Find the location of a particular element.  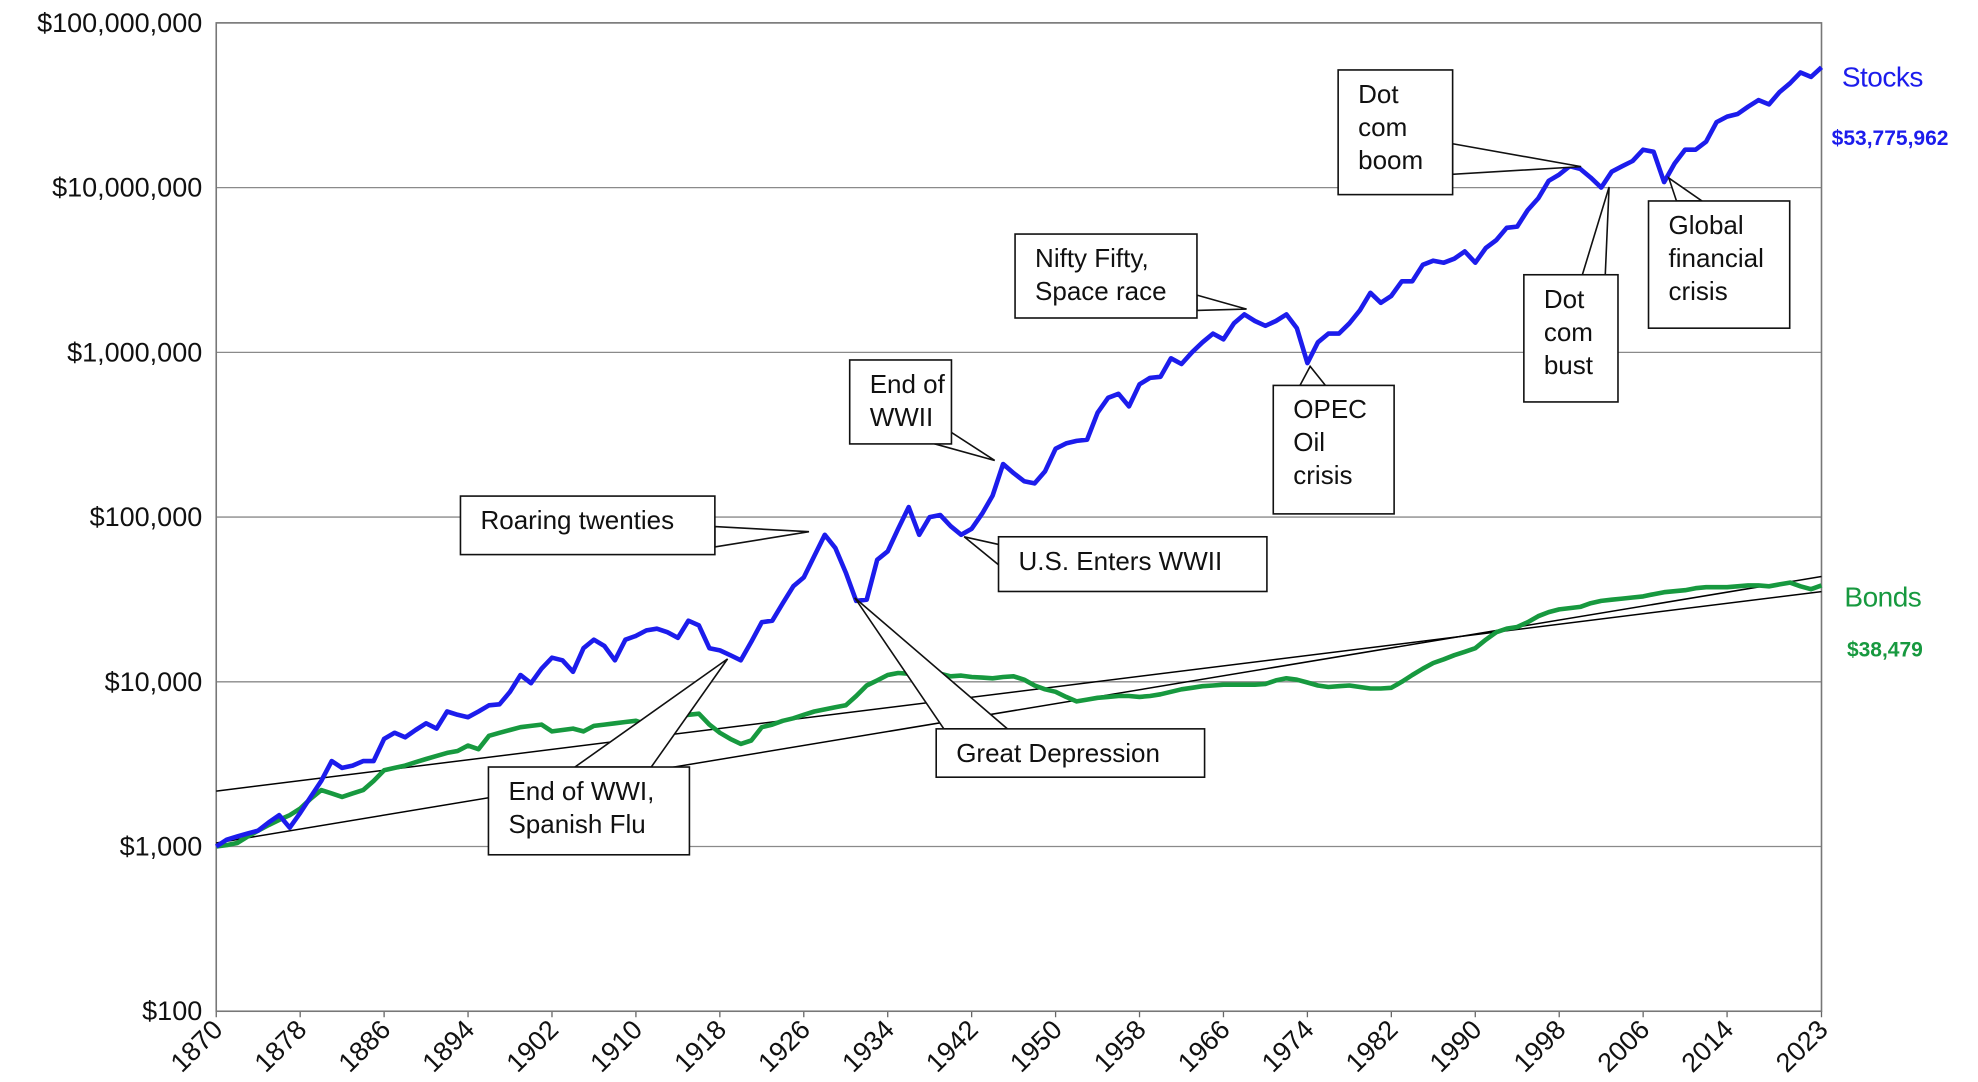

x-tick-label: 1878 is located at coordinates (281, 1046).